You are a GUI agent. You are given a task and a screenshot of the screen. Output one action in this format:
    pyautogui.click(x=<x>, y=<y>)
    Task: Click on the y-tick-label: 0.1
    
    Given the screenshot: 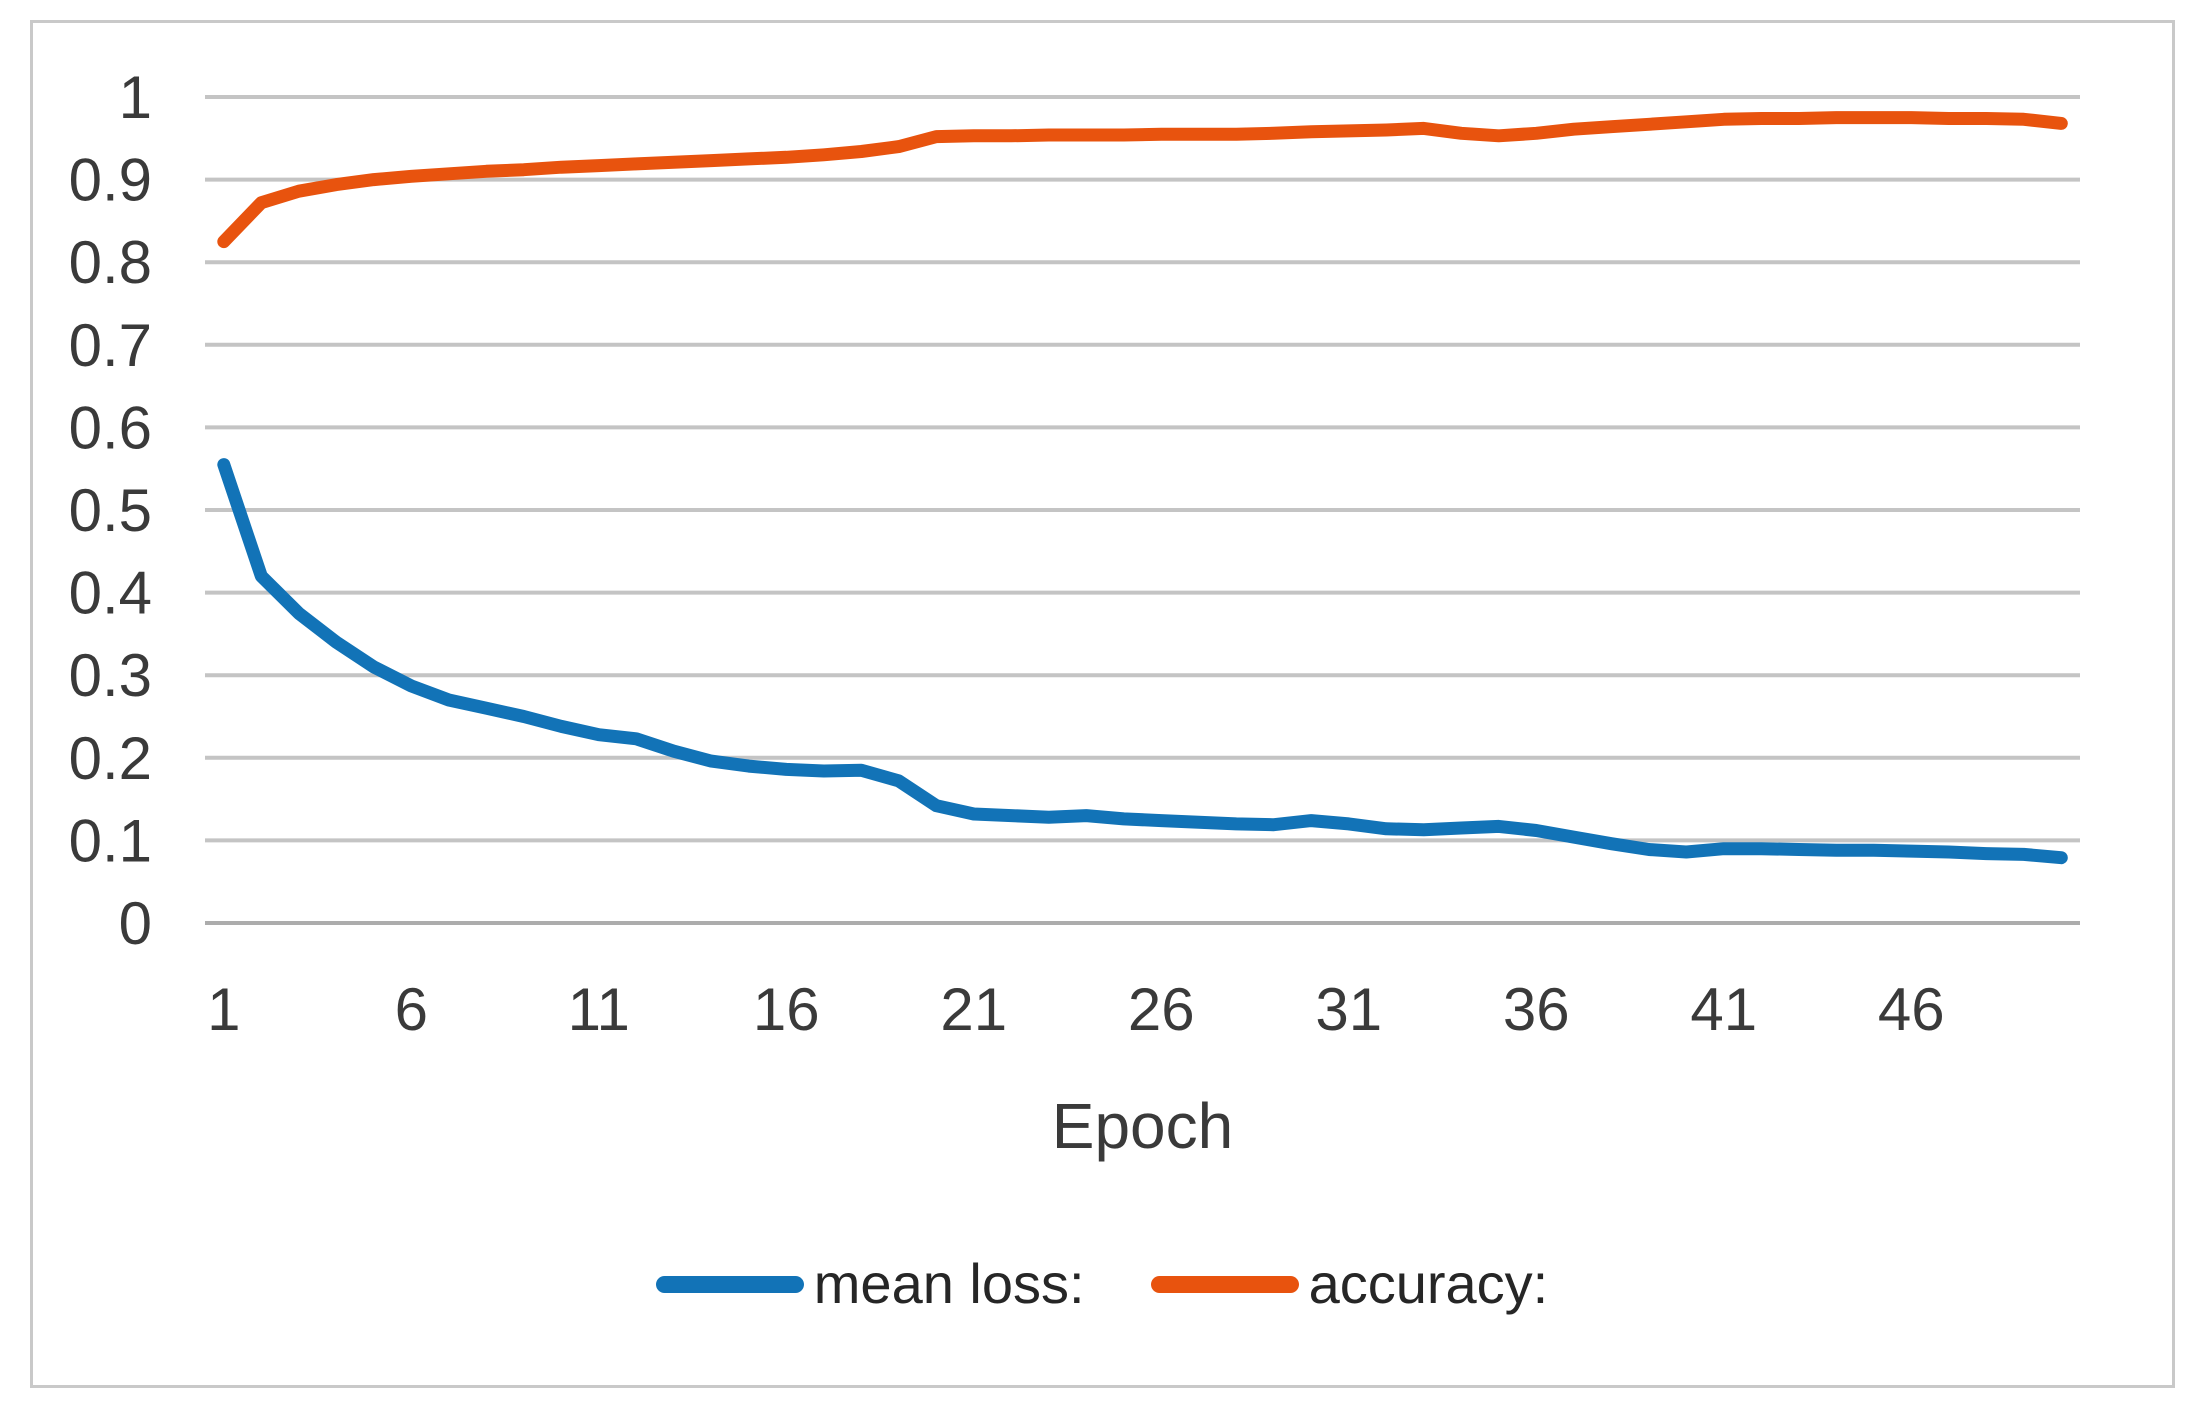 What is the action you would take?
    pyautogui.click(x=110, y=840)
    